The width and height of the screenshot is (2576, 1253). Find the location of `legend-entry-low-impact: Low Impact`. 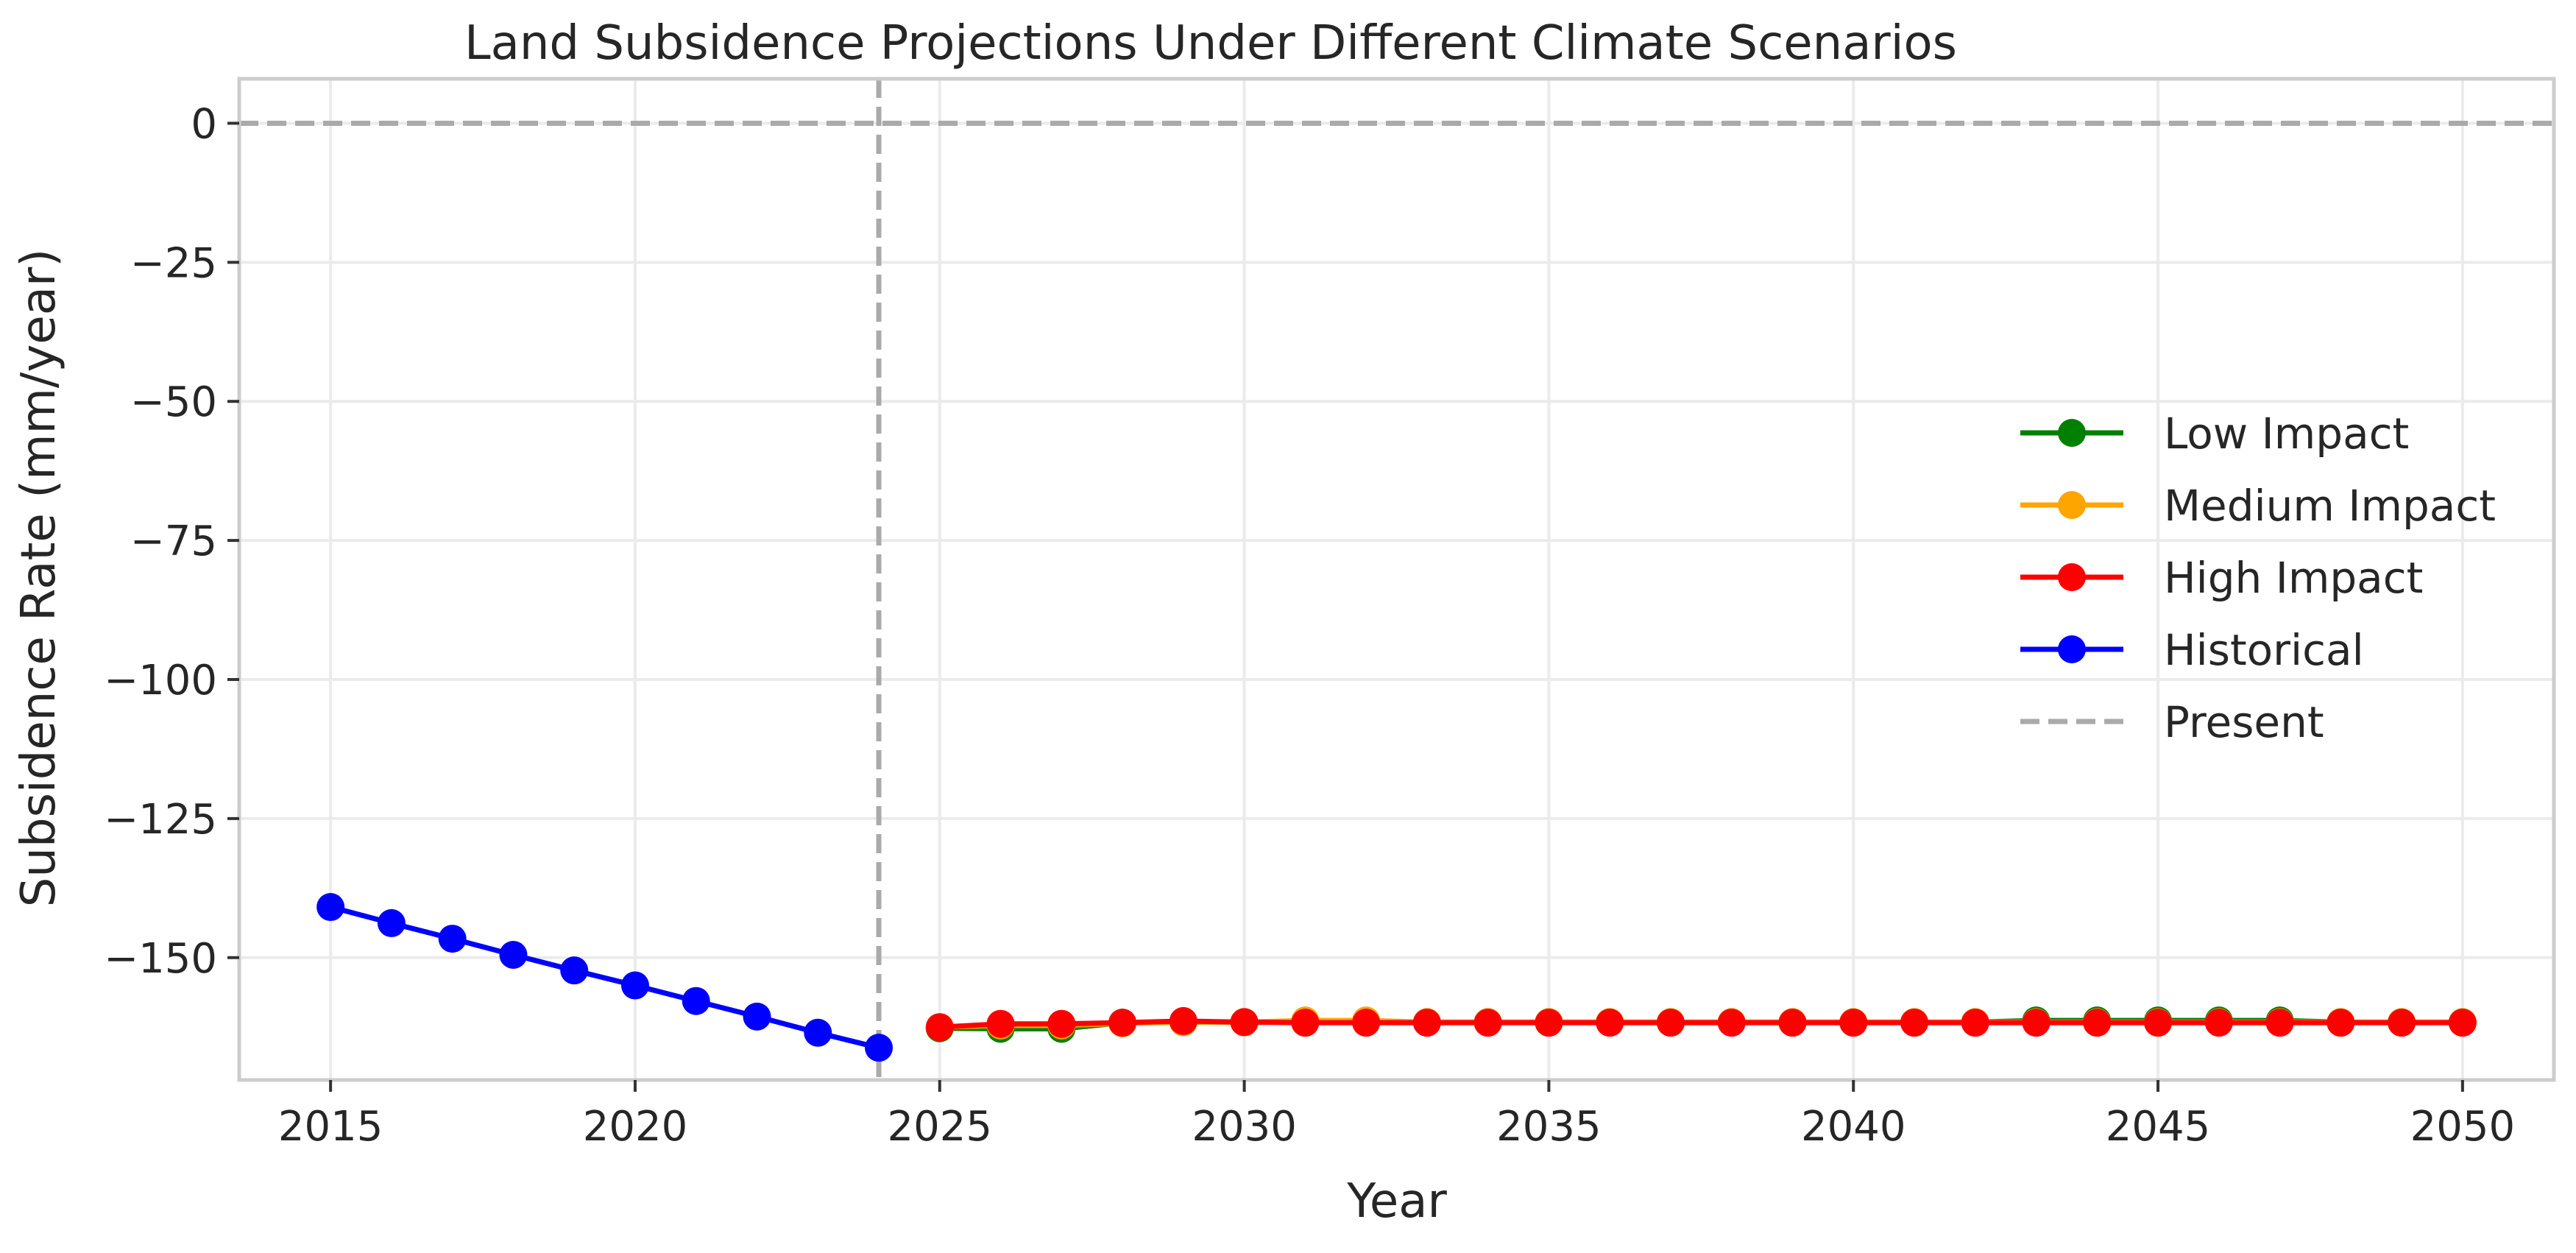

legend-entry-low-impact: Low Impact is located at coordinates (2214, 434).